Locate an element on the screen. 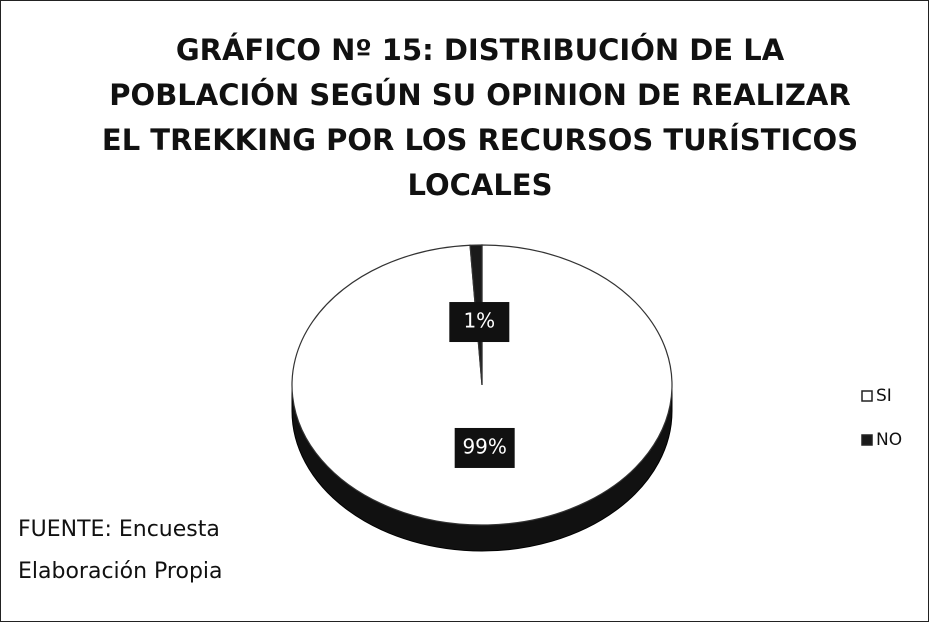 The height and width of the screenshot is (622, 929). data-label: 99% is located at coordinates (484, 446).